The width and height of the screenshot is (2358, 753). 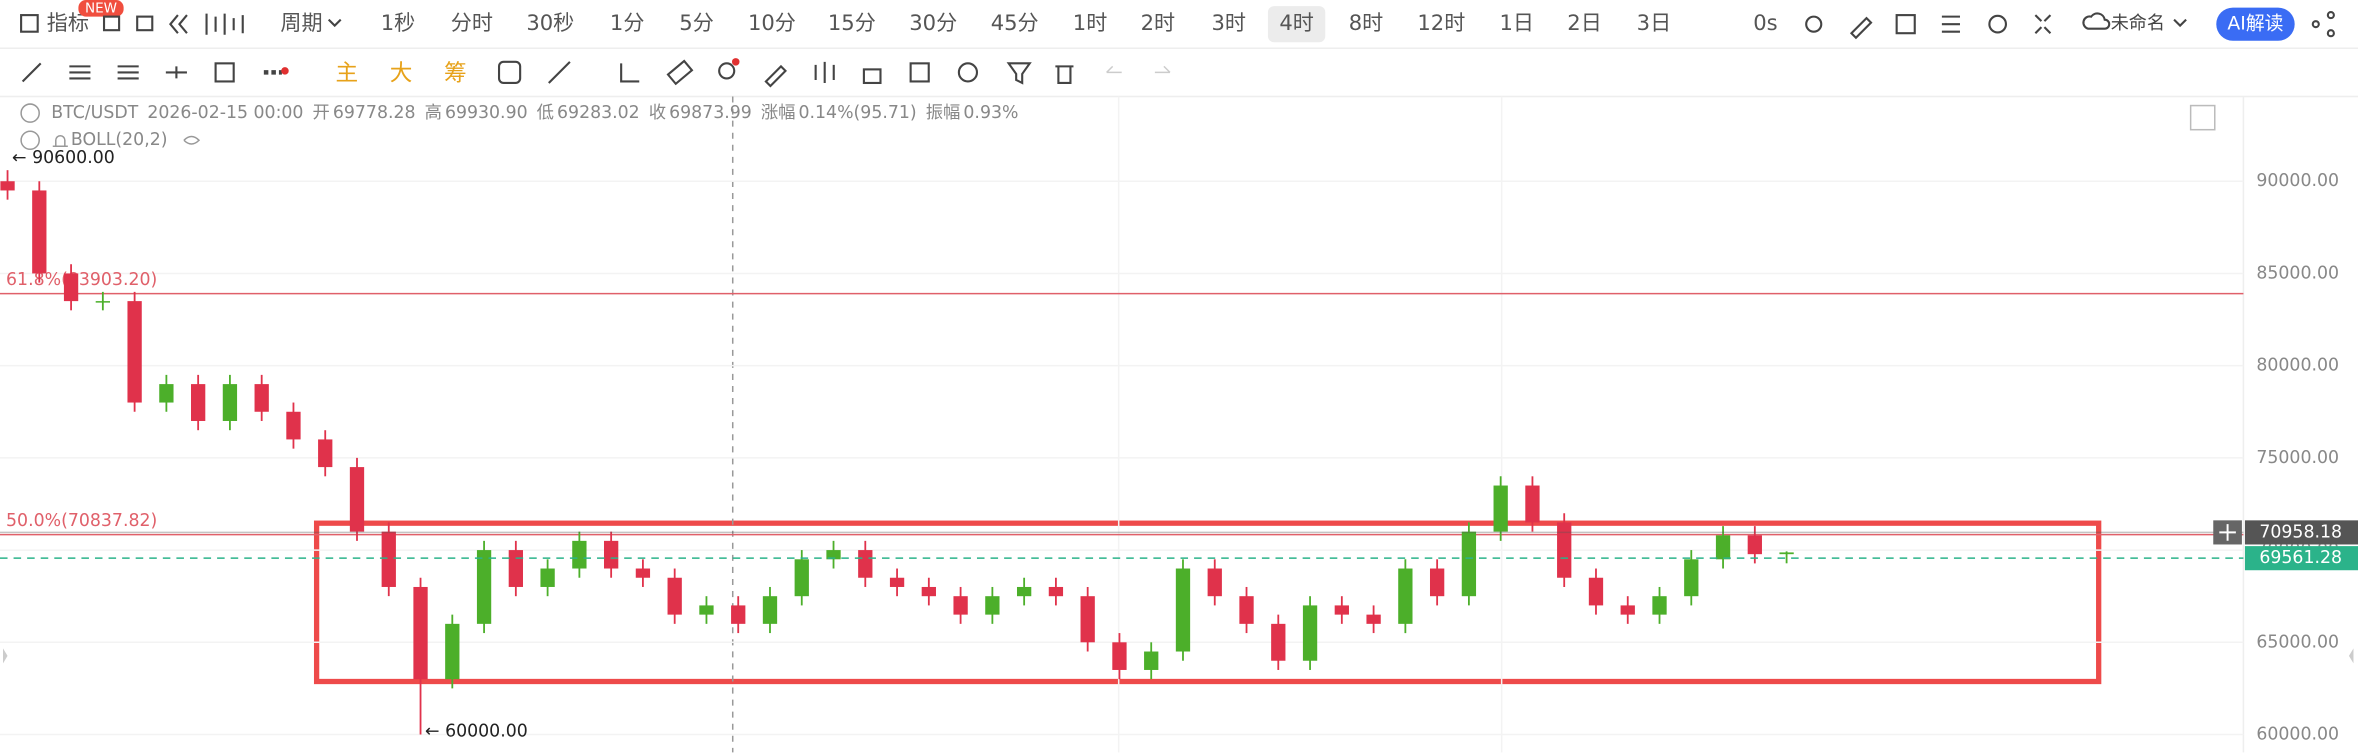 I want to click on ai-button: AI解读, so click(x=2255, y=24).